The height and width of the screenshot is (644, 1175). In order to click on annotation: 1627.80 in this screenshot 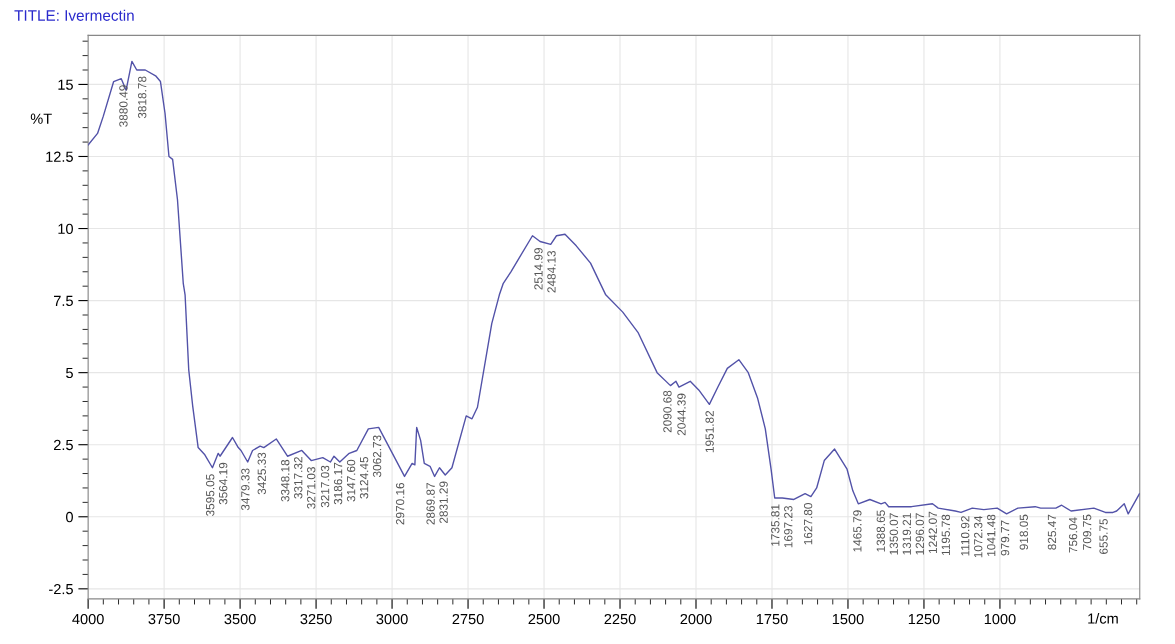, I will do `click(808, 524)`.